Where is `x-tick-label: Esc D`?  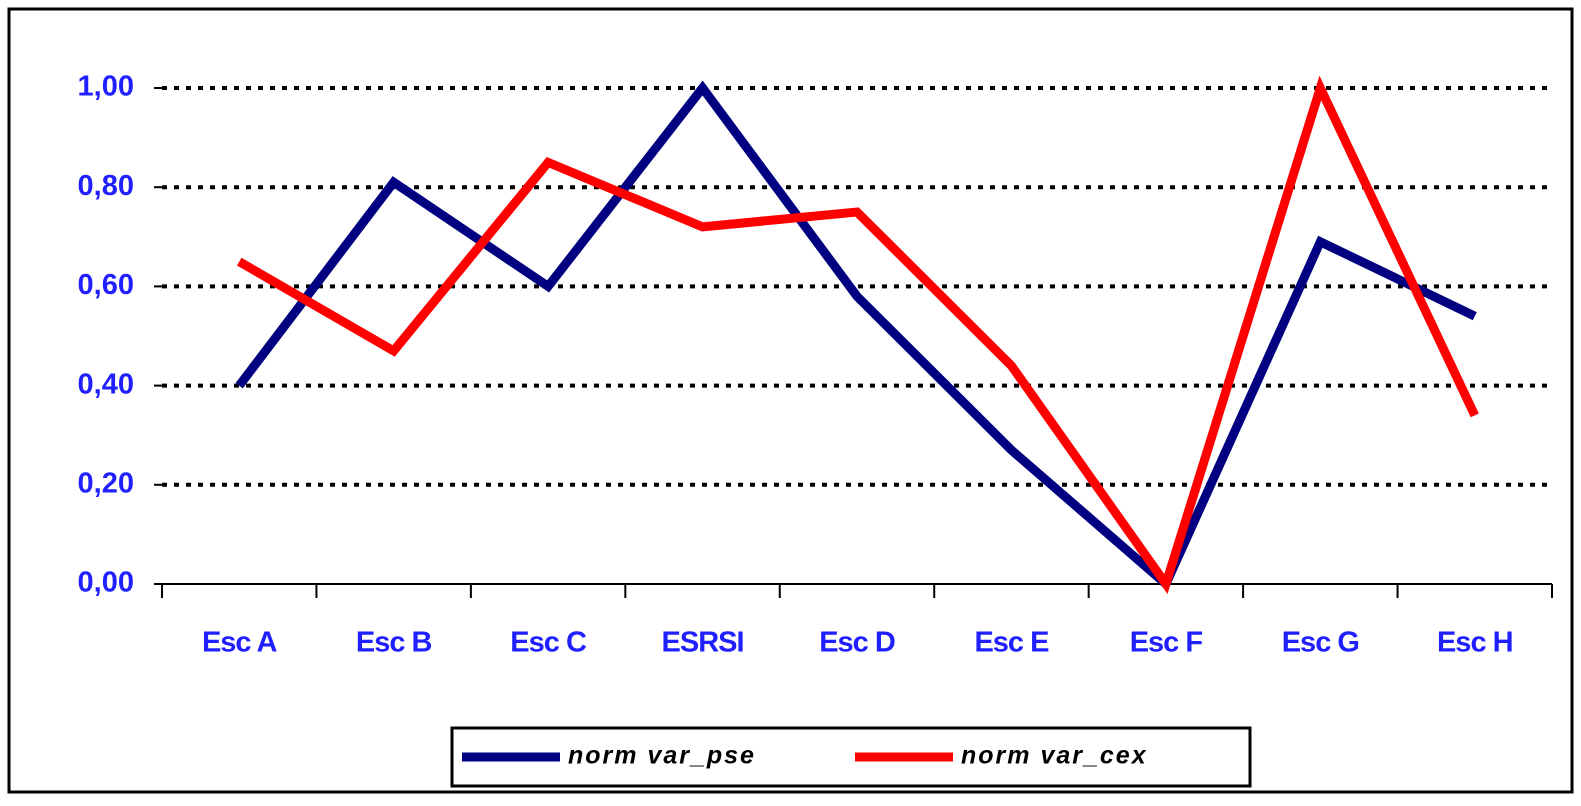 x-tick-label: Esc D is located at coordinates (857, 643).